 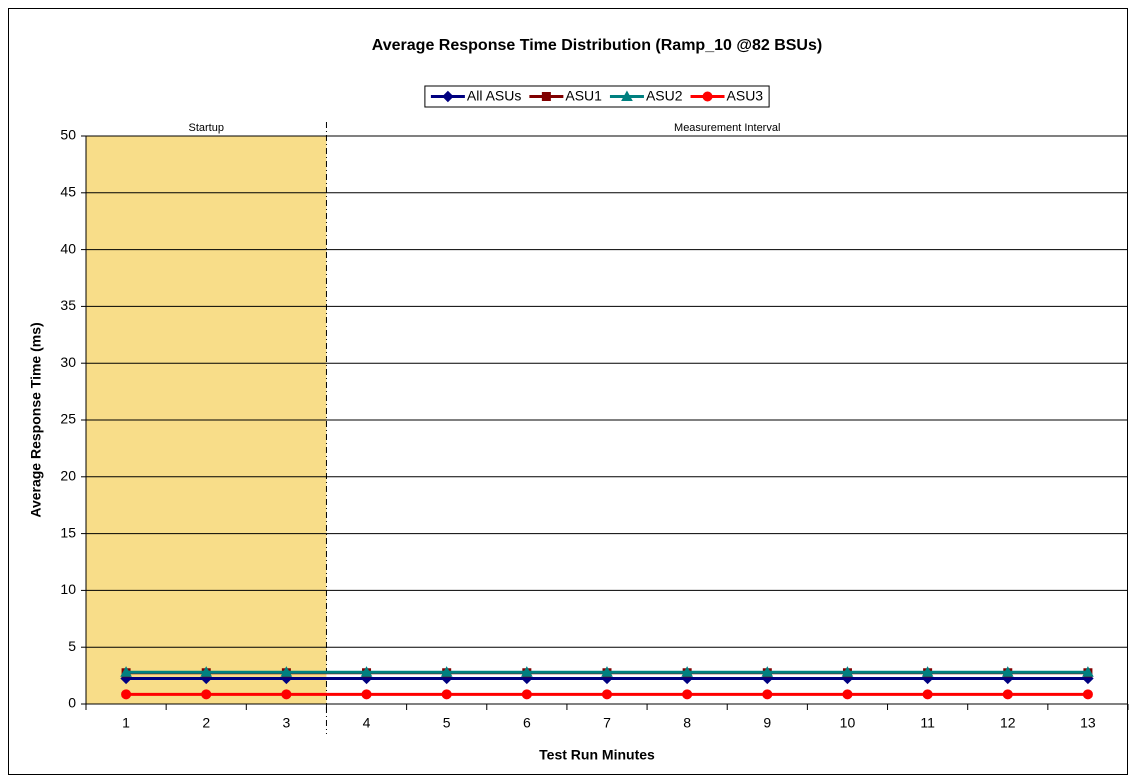 I want to click on x-tick-label: 1, so click(x=126, y=723).